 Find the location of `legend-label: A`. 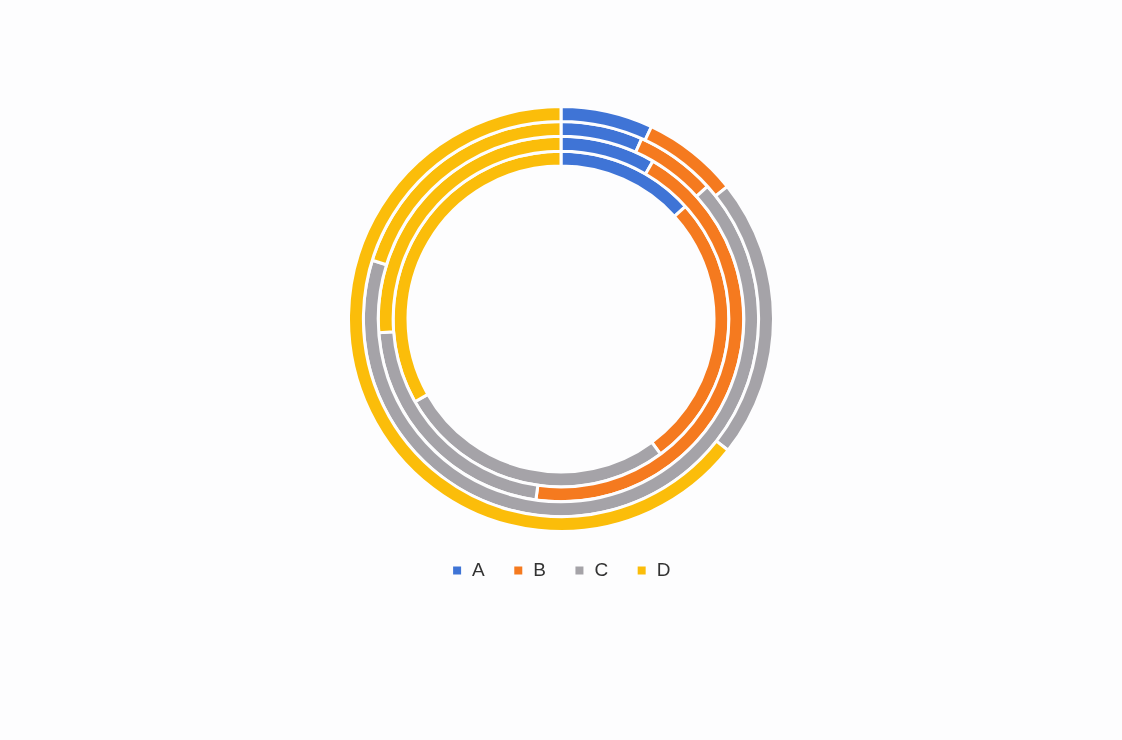

legend-label: A is located at coordinates (479, 569).